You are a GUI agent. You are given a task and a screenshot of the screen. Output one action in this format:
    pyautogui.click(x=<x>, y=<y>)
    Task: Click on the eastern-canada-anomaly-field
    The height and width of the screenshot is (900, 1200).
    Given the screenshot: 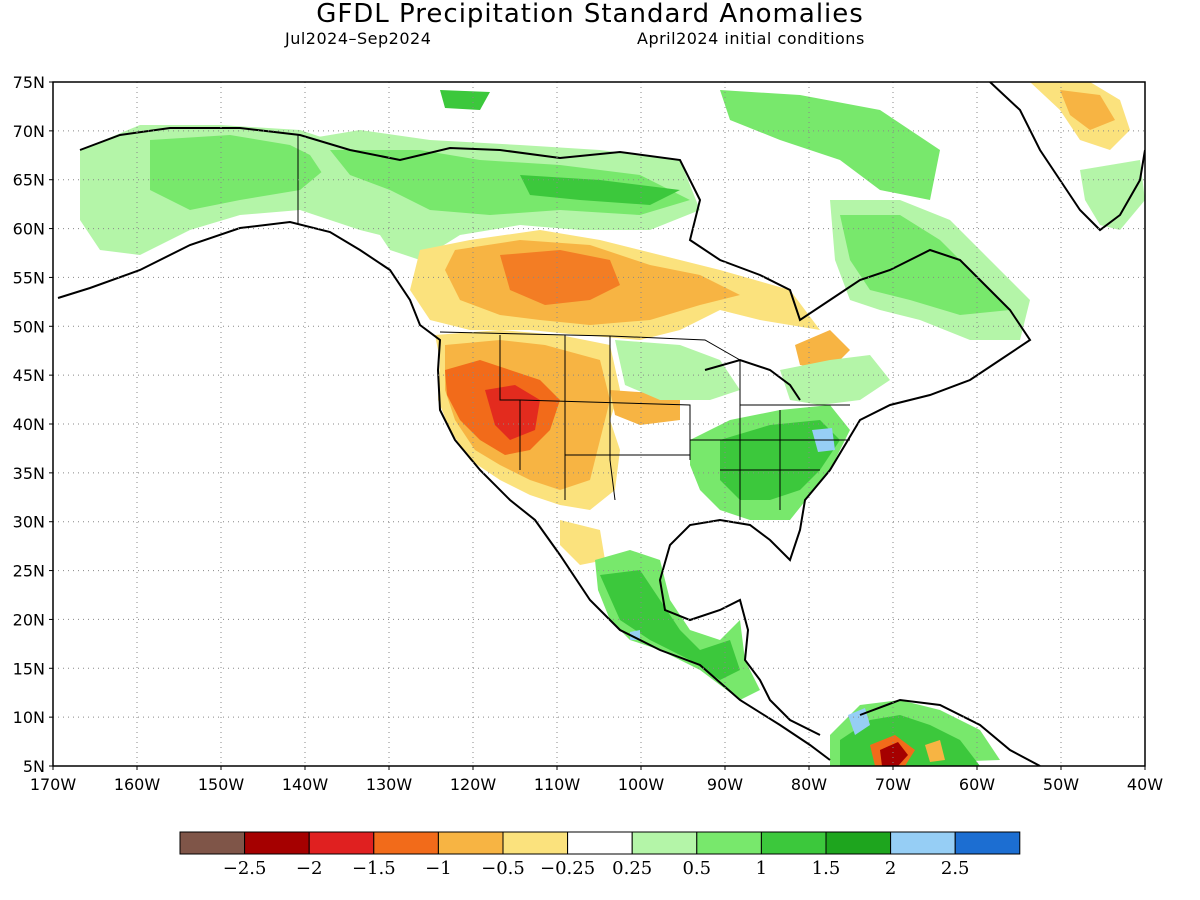 What is the action you would take?
    pyautogui.click(x=930, y=270)
    